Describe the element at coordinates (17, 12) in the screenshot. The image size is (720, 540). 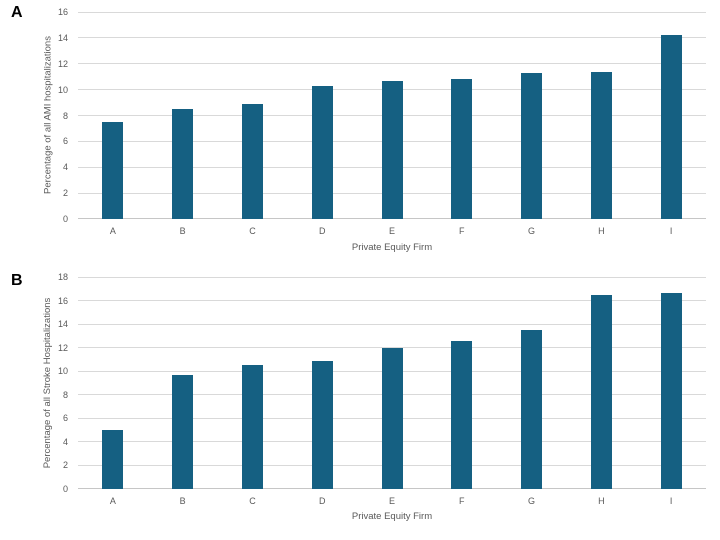
I see `panel-a-label: A` at that location.